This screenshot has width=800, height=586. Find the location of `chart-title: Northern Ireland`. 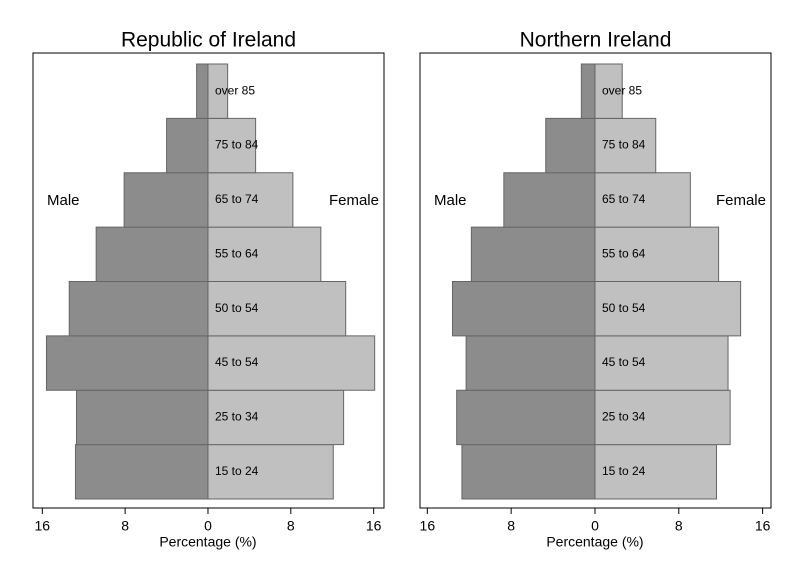

chart-title: Northern Ireland is located at coordinates (596, 40).